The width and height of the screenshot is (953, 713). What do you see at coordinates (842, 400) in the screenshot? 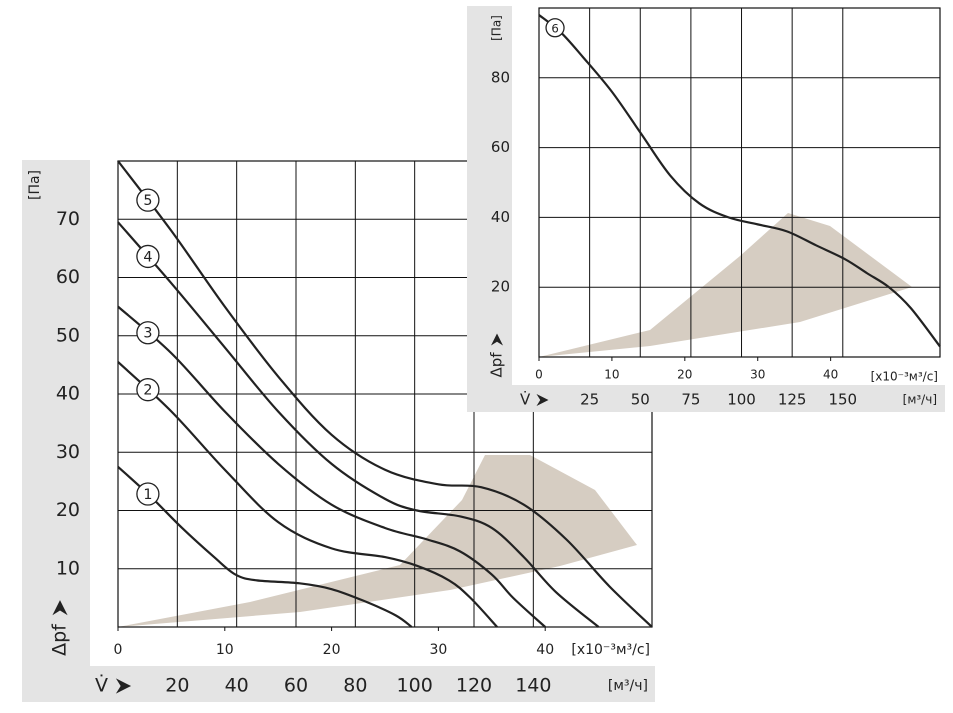
I see `x2-tick-label: 150` at bounding box center [842, 400].